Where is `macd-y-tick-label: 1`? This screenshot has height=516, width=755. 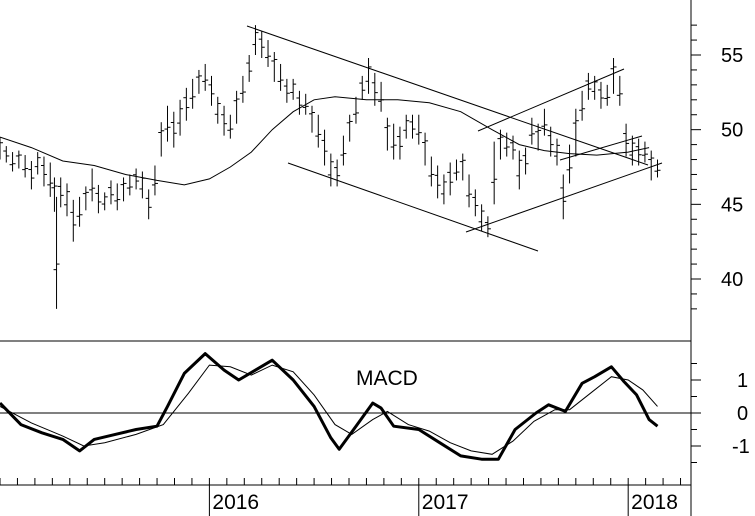 macd-y-tick-label: 1 is located at coordinates (742, 381).